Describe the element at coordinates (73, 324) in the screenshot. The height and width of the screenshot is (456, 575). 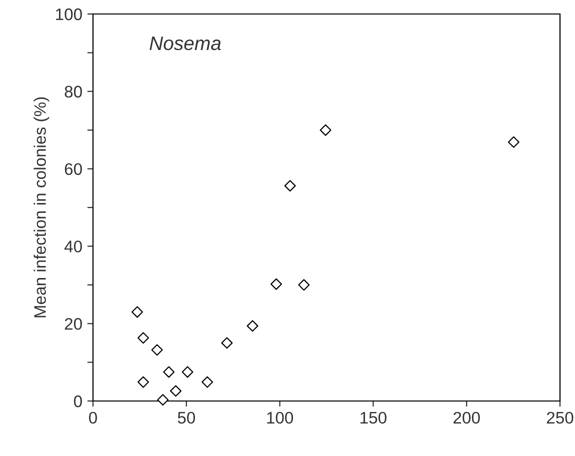
I see `y-tick-label: 20` at that location.